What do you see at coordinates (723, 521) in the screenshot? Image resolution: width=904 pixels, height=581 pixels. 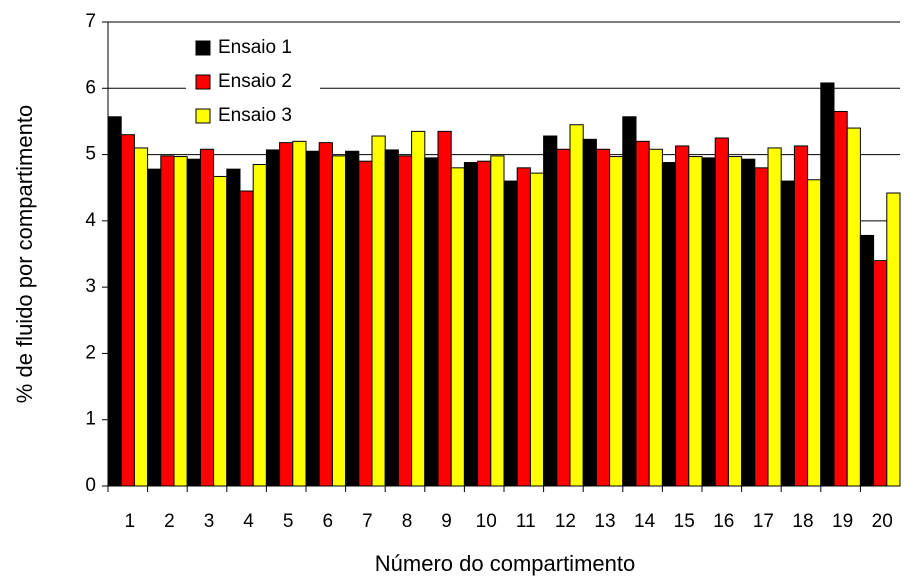 I see `x-tick-label: 16` at bounding box center [723, 521].